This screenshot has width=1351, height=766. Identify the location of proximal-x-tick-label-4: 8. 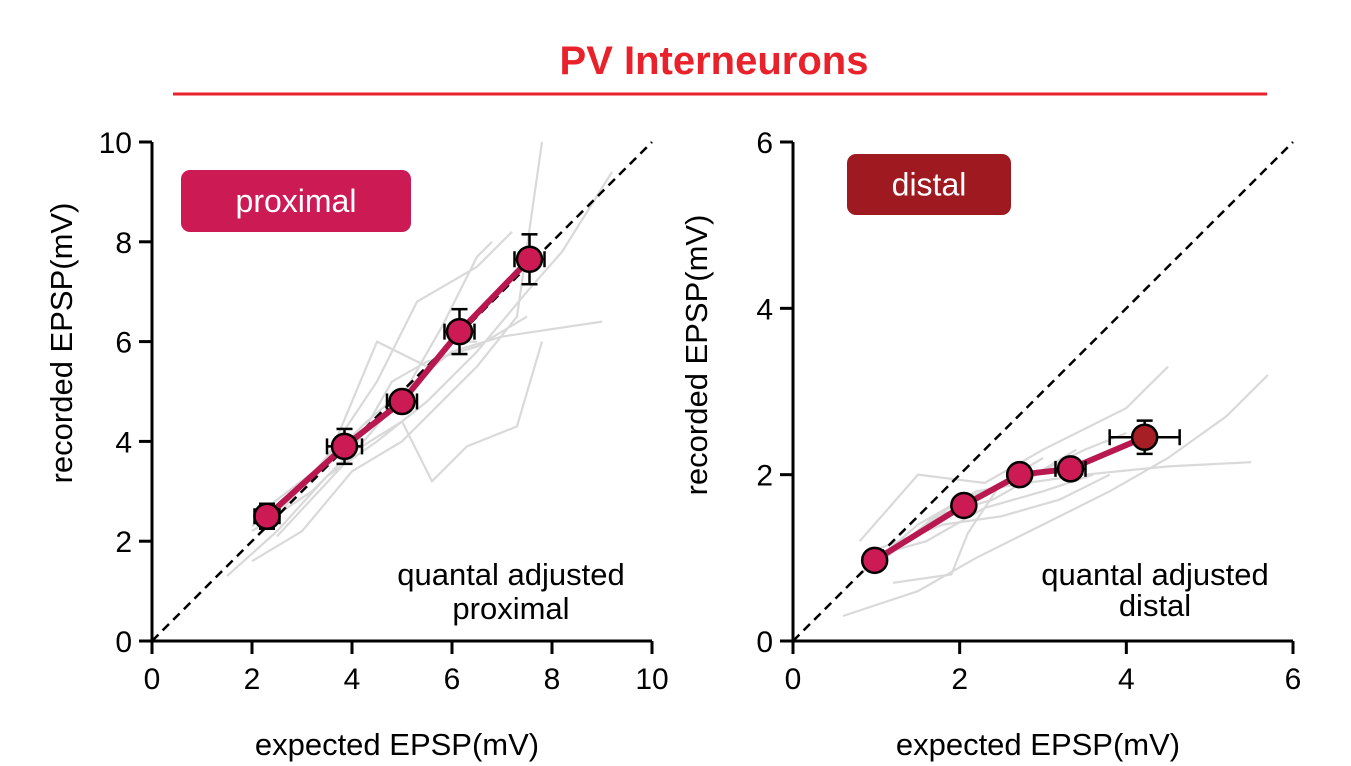
(552, 679).